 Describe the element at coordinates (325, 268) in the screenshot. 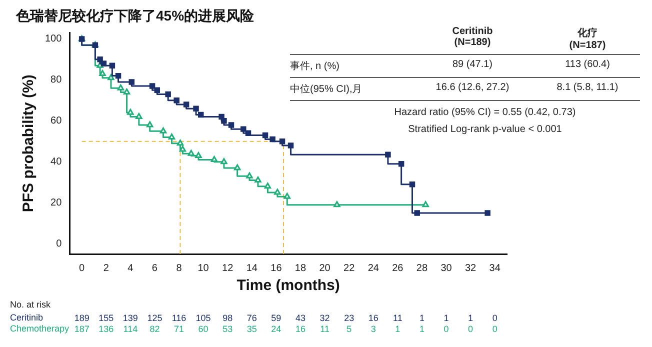

I see `x-tick-label: 20` at that location.